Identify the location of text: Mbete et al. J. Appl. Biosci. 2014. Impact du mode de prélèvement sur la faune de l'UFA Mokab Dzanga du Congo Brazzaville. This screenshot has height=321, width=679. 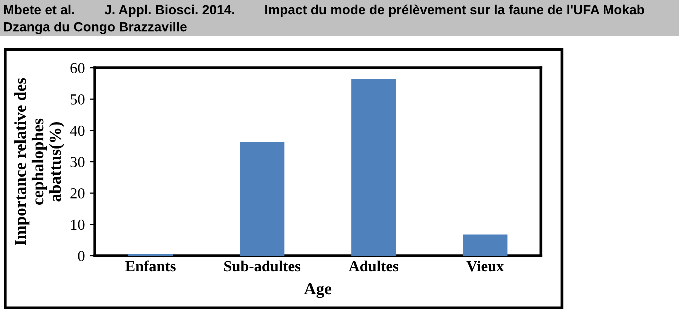
(324, 19).